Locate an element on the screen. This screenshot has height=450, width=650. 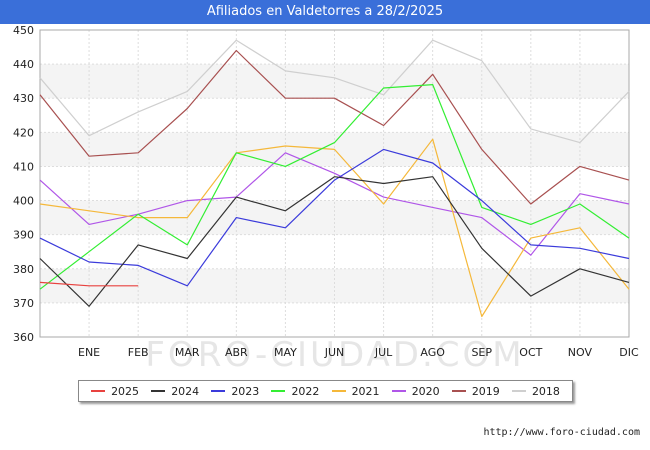
x-tick-label: JUL is located at coordinates (383, 352).